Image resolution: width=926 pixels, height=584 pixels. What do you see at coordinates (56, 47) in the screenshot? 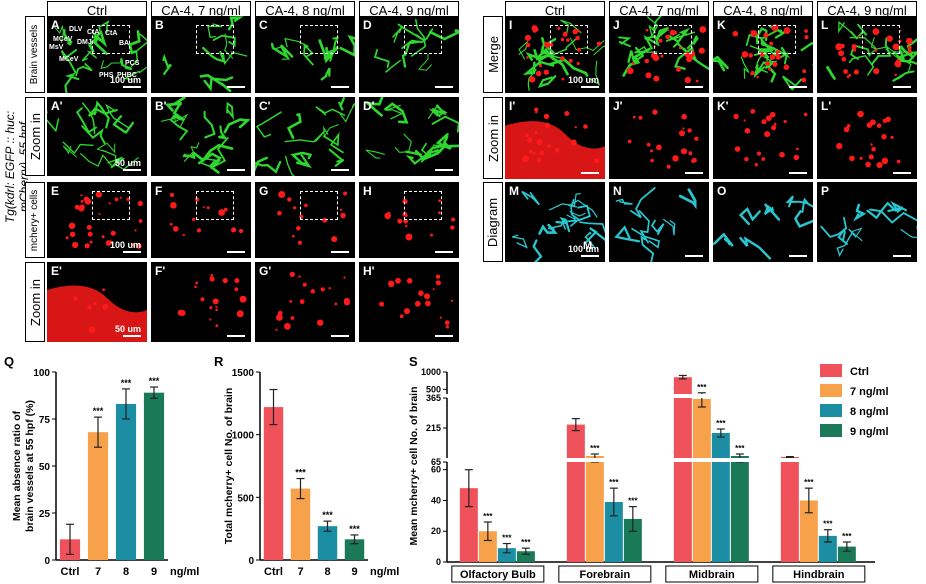
I see `anatomy-label: MsV` at bounding box center [56, 47].